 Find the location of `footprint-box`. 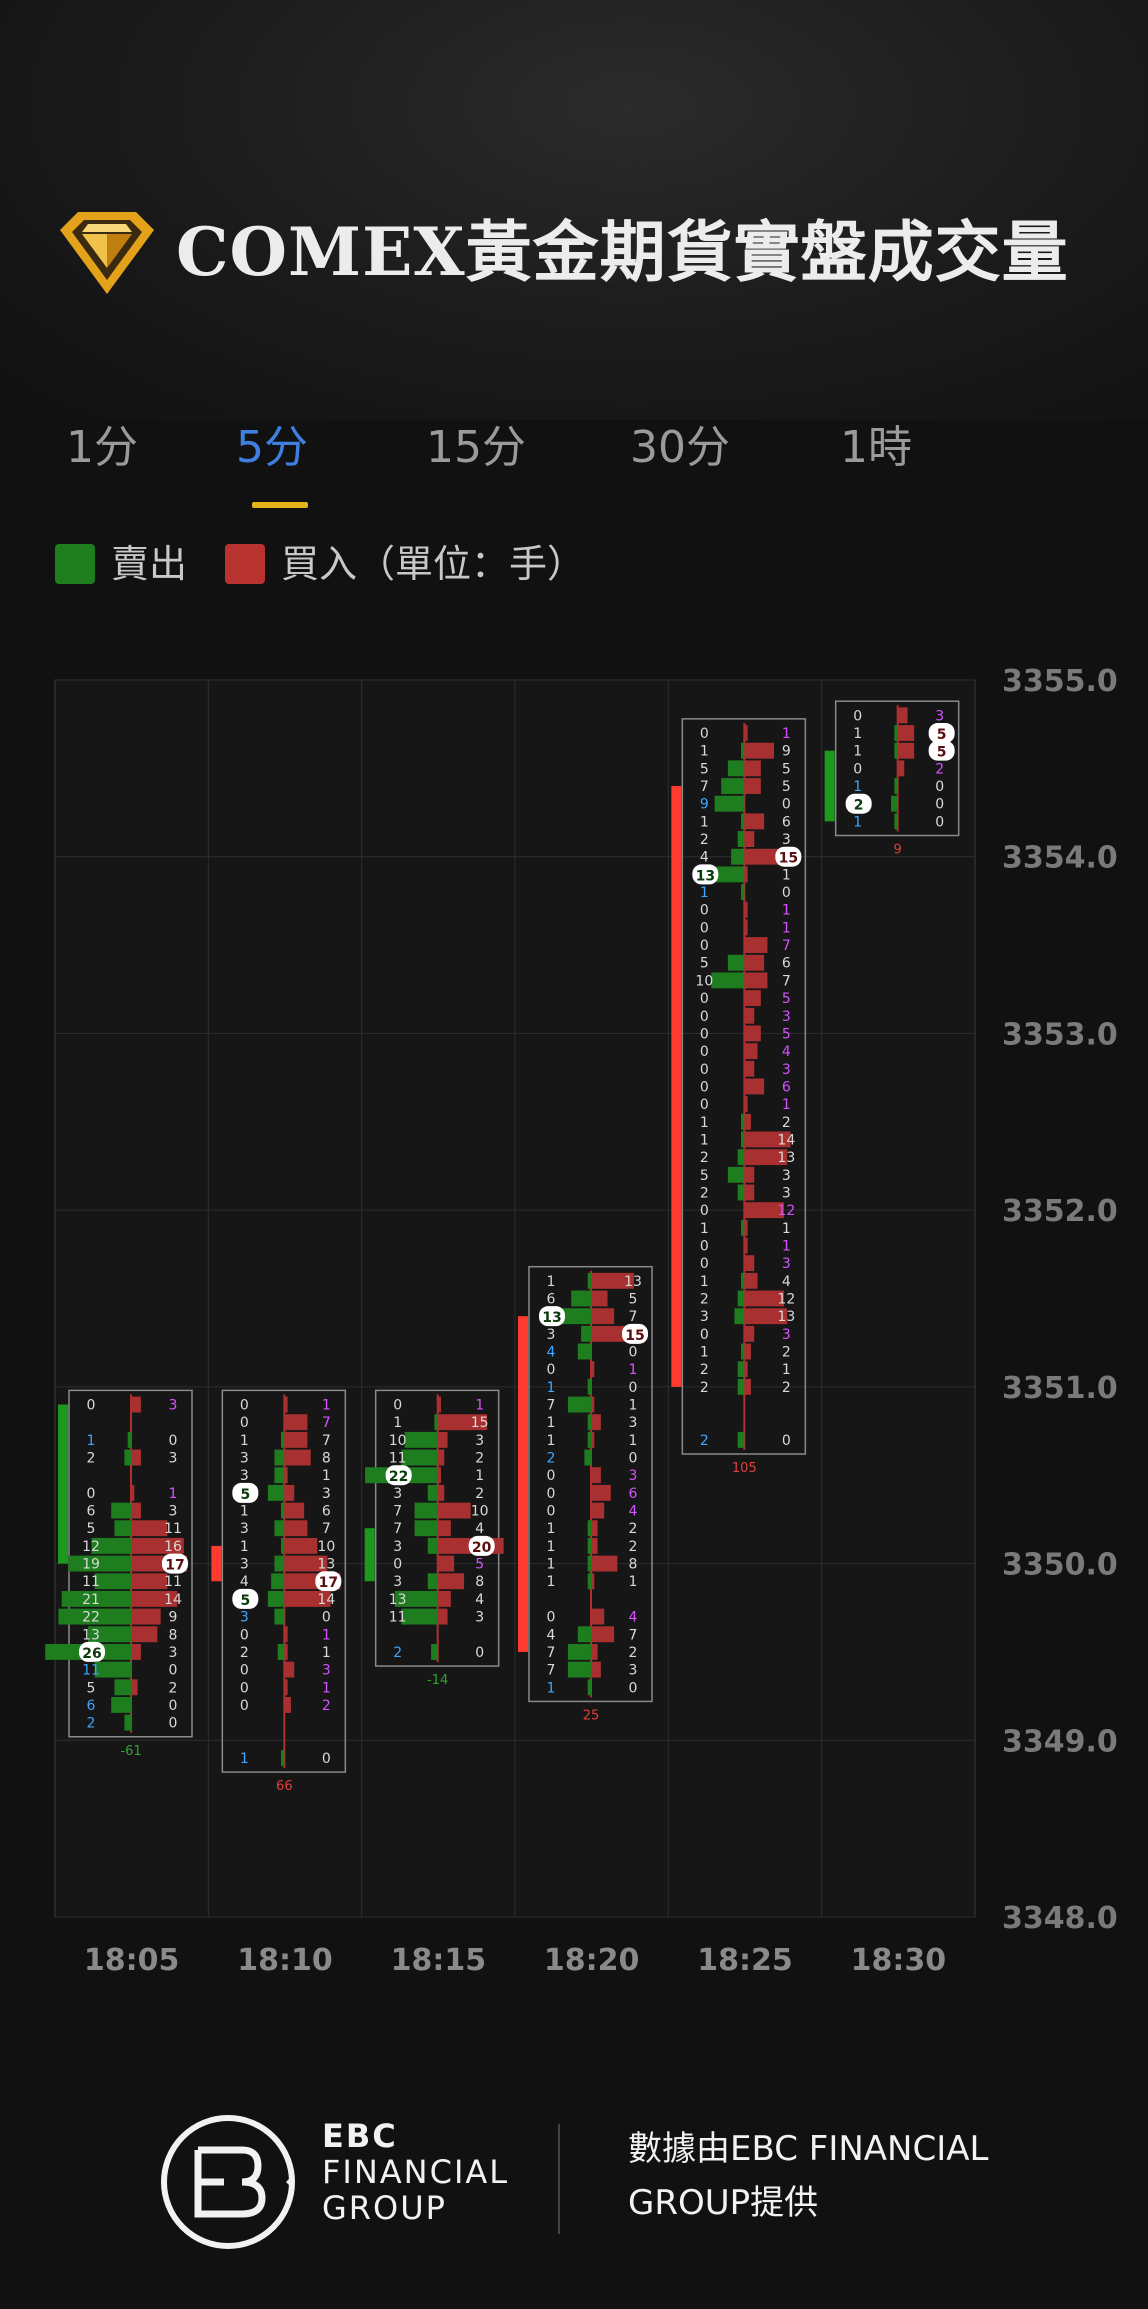

footprint-box is located at coordinates (590, 1484).